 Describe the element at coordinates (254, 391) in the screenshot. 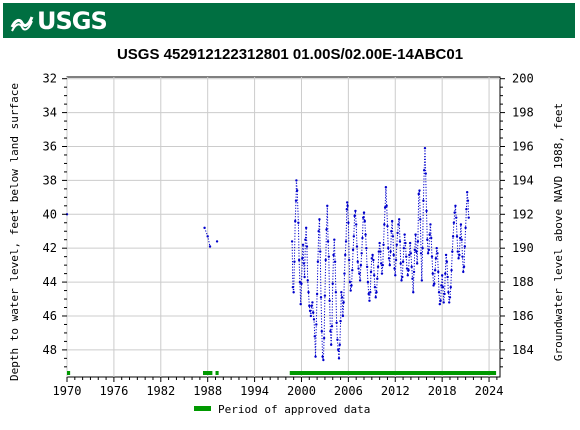

I see `x-tick-label: 1994` at that location.